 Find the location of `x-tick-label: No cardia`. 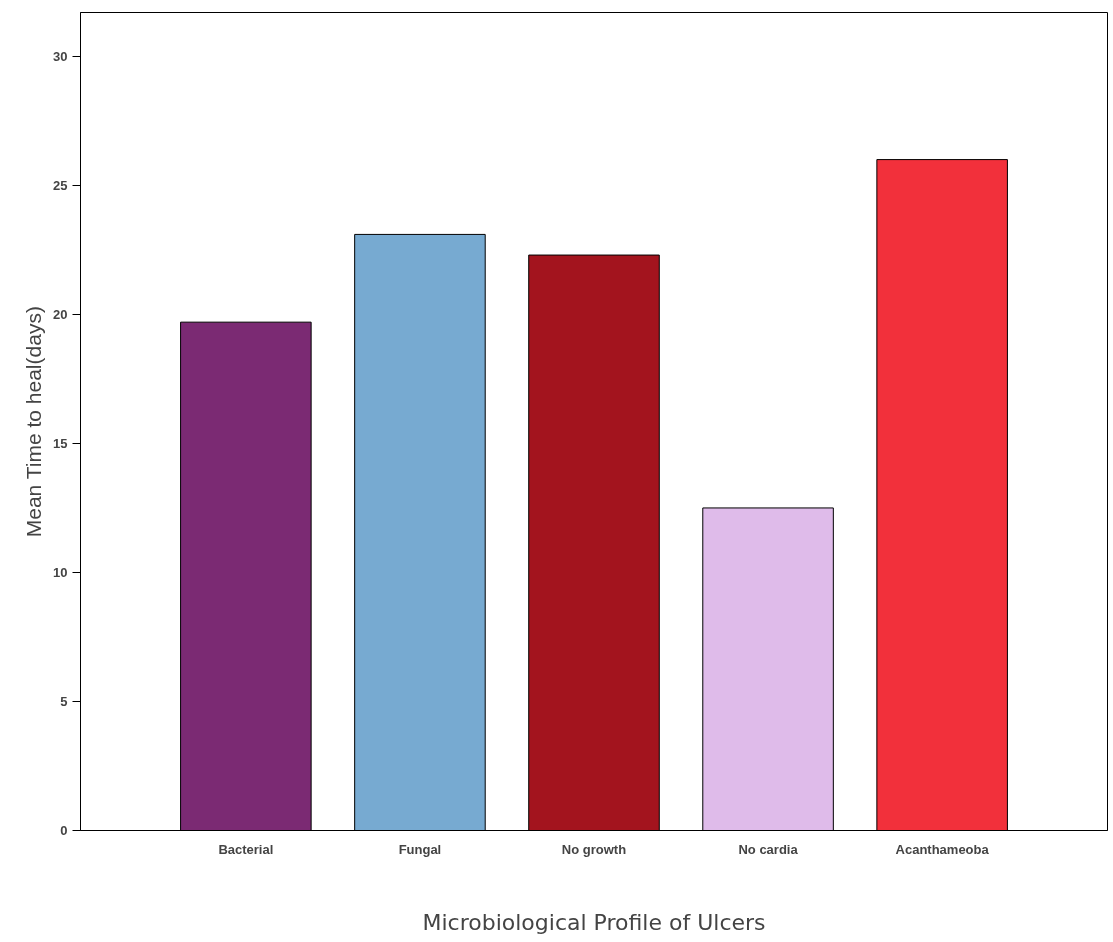

x-tick-label: No cardia is located at coordinates (768, 849).